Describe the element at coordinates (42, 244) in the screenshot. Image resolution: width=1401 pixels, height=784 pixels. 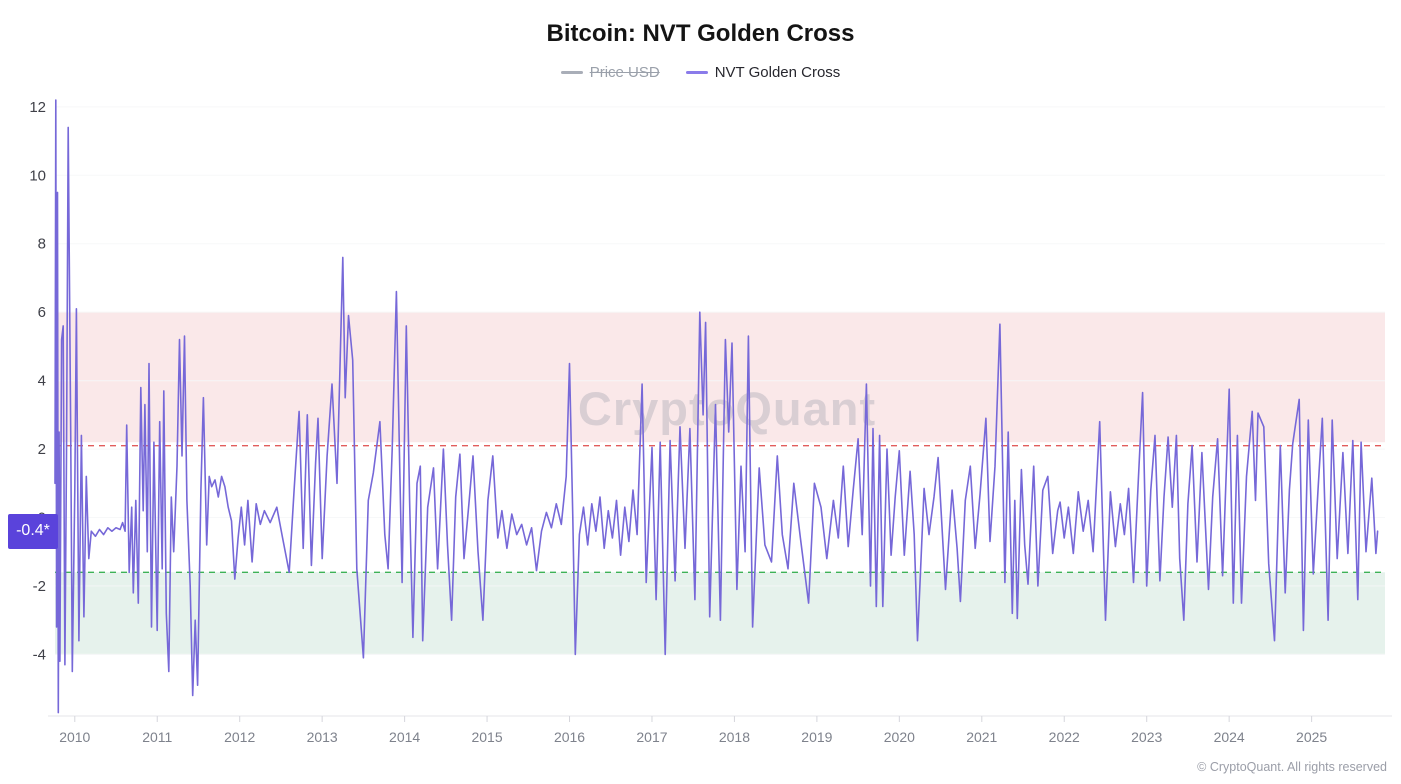
I see `svg-text: 8` at that location.